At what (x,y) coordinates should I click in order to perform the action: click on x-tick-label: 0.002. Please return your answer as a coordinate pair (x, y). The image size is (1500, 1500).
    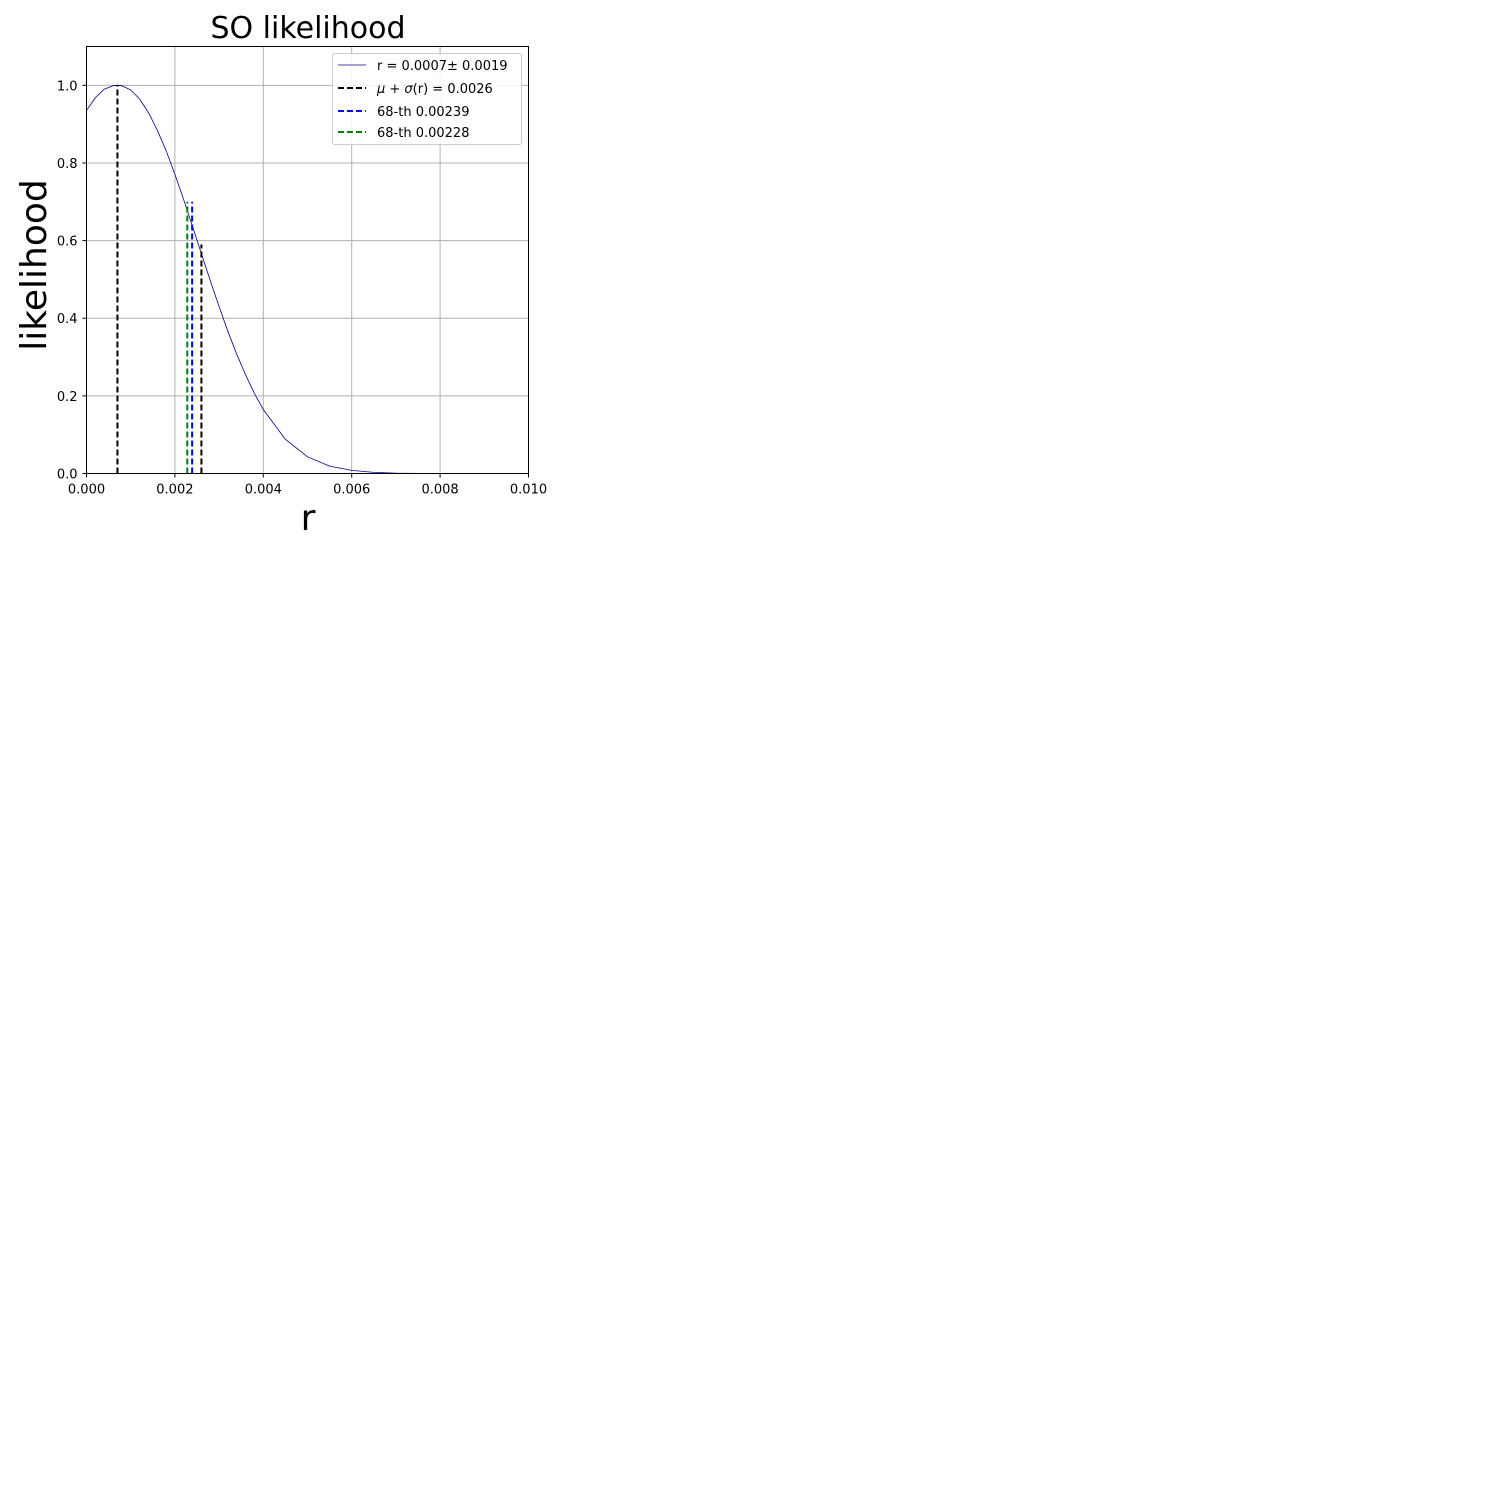
    Looking at the image, I should click on (174, 490).